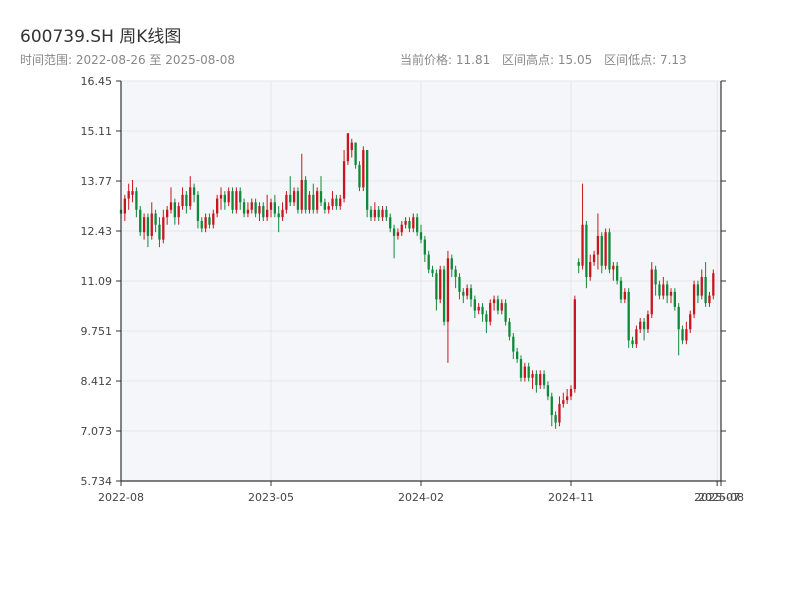  What do you see at coordinates (97, 231) in the screenshot?
I see `y-tick-label: 12.43` at bounding box center [97, 231].